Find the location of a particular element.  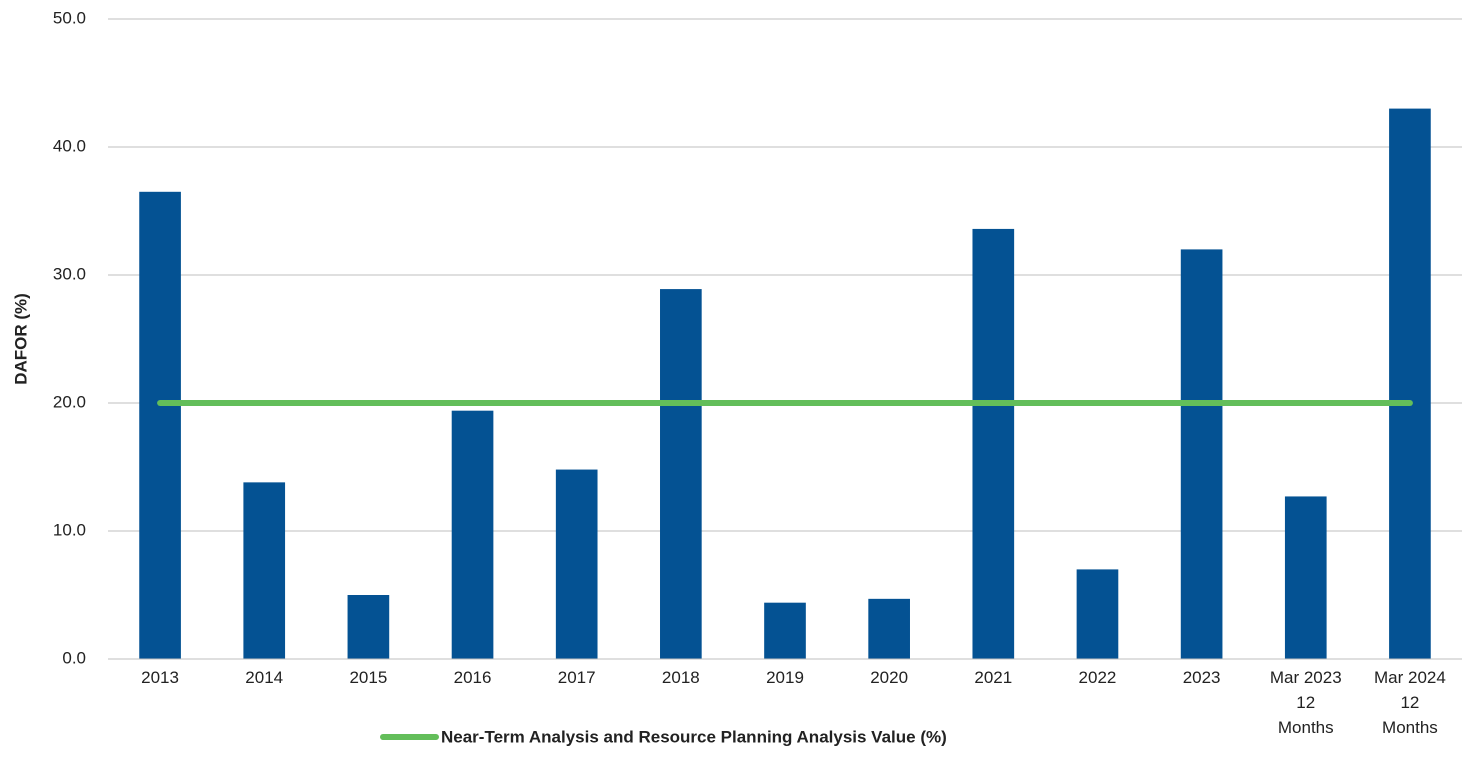

y-tick-label: 30.0 is located at coordinates (69, 273).